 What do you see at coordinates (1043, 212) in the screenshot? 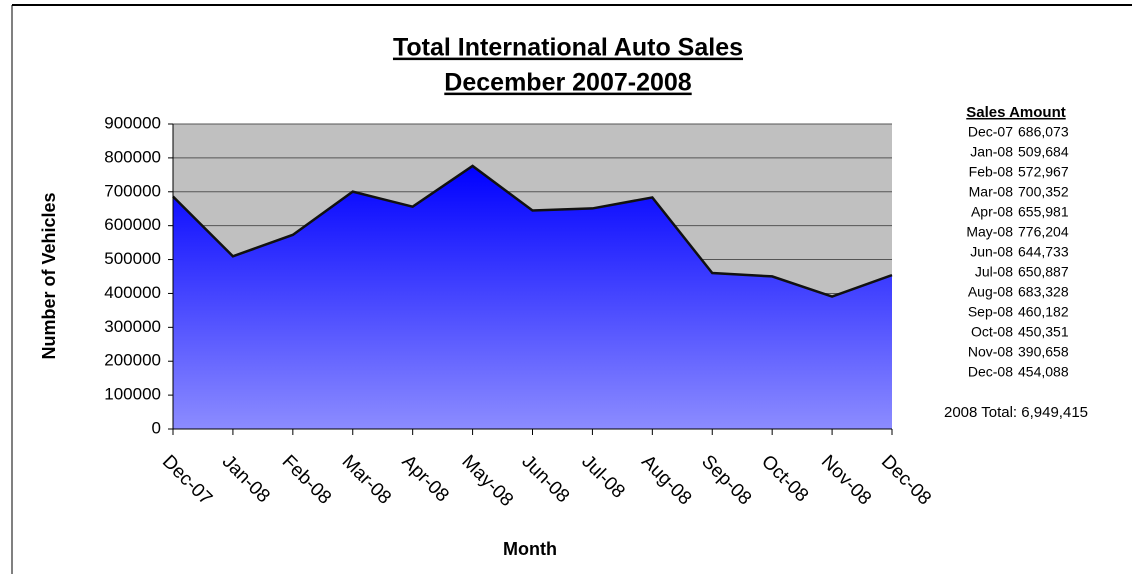
I see `table-value: 655,981` at bounding box center [1043, 212].